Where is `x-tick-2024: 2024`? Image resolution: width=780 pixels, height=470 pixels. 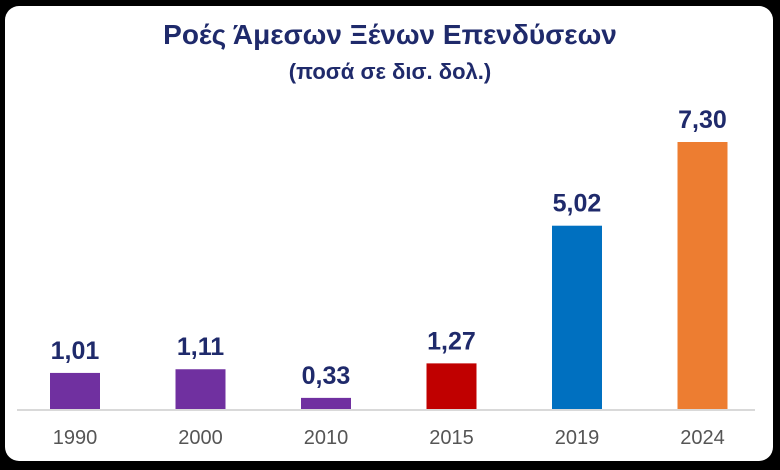 x-tick-2024: 2024 is located at coordinates (702, 438).